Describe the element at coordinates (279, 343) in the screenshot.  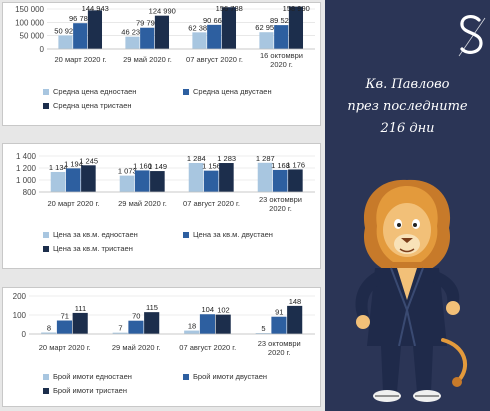
I see `x-category-label: 23 октомври` at that location.